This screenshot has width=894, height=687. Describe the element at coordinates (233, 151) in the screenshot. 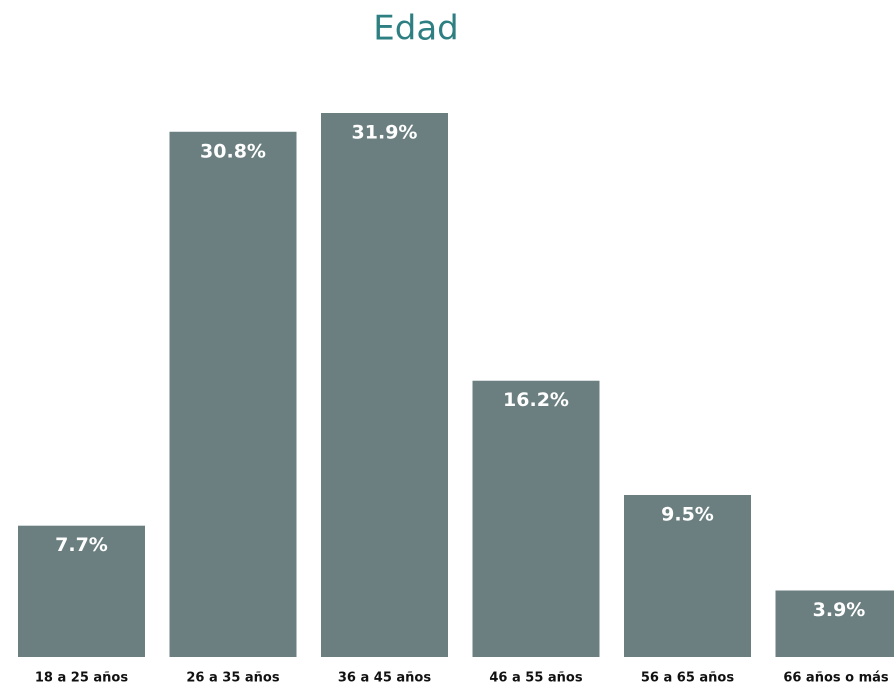

I see `value-label: 30.8%` at that location.